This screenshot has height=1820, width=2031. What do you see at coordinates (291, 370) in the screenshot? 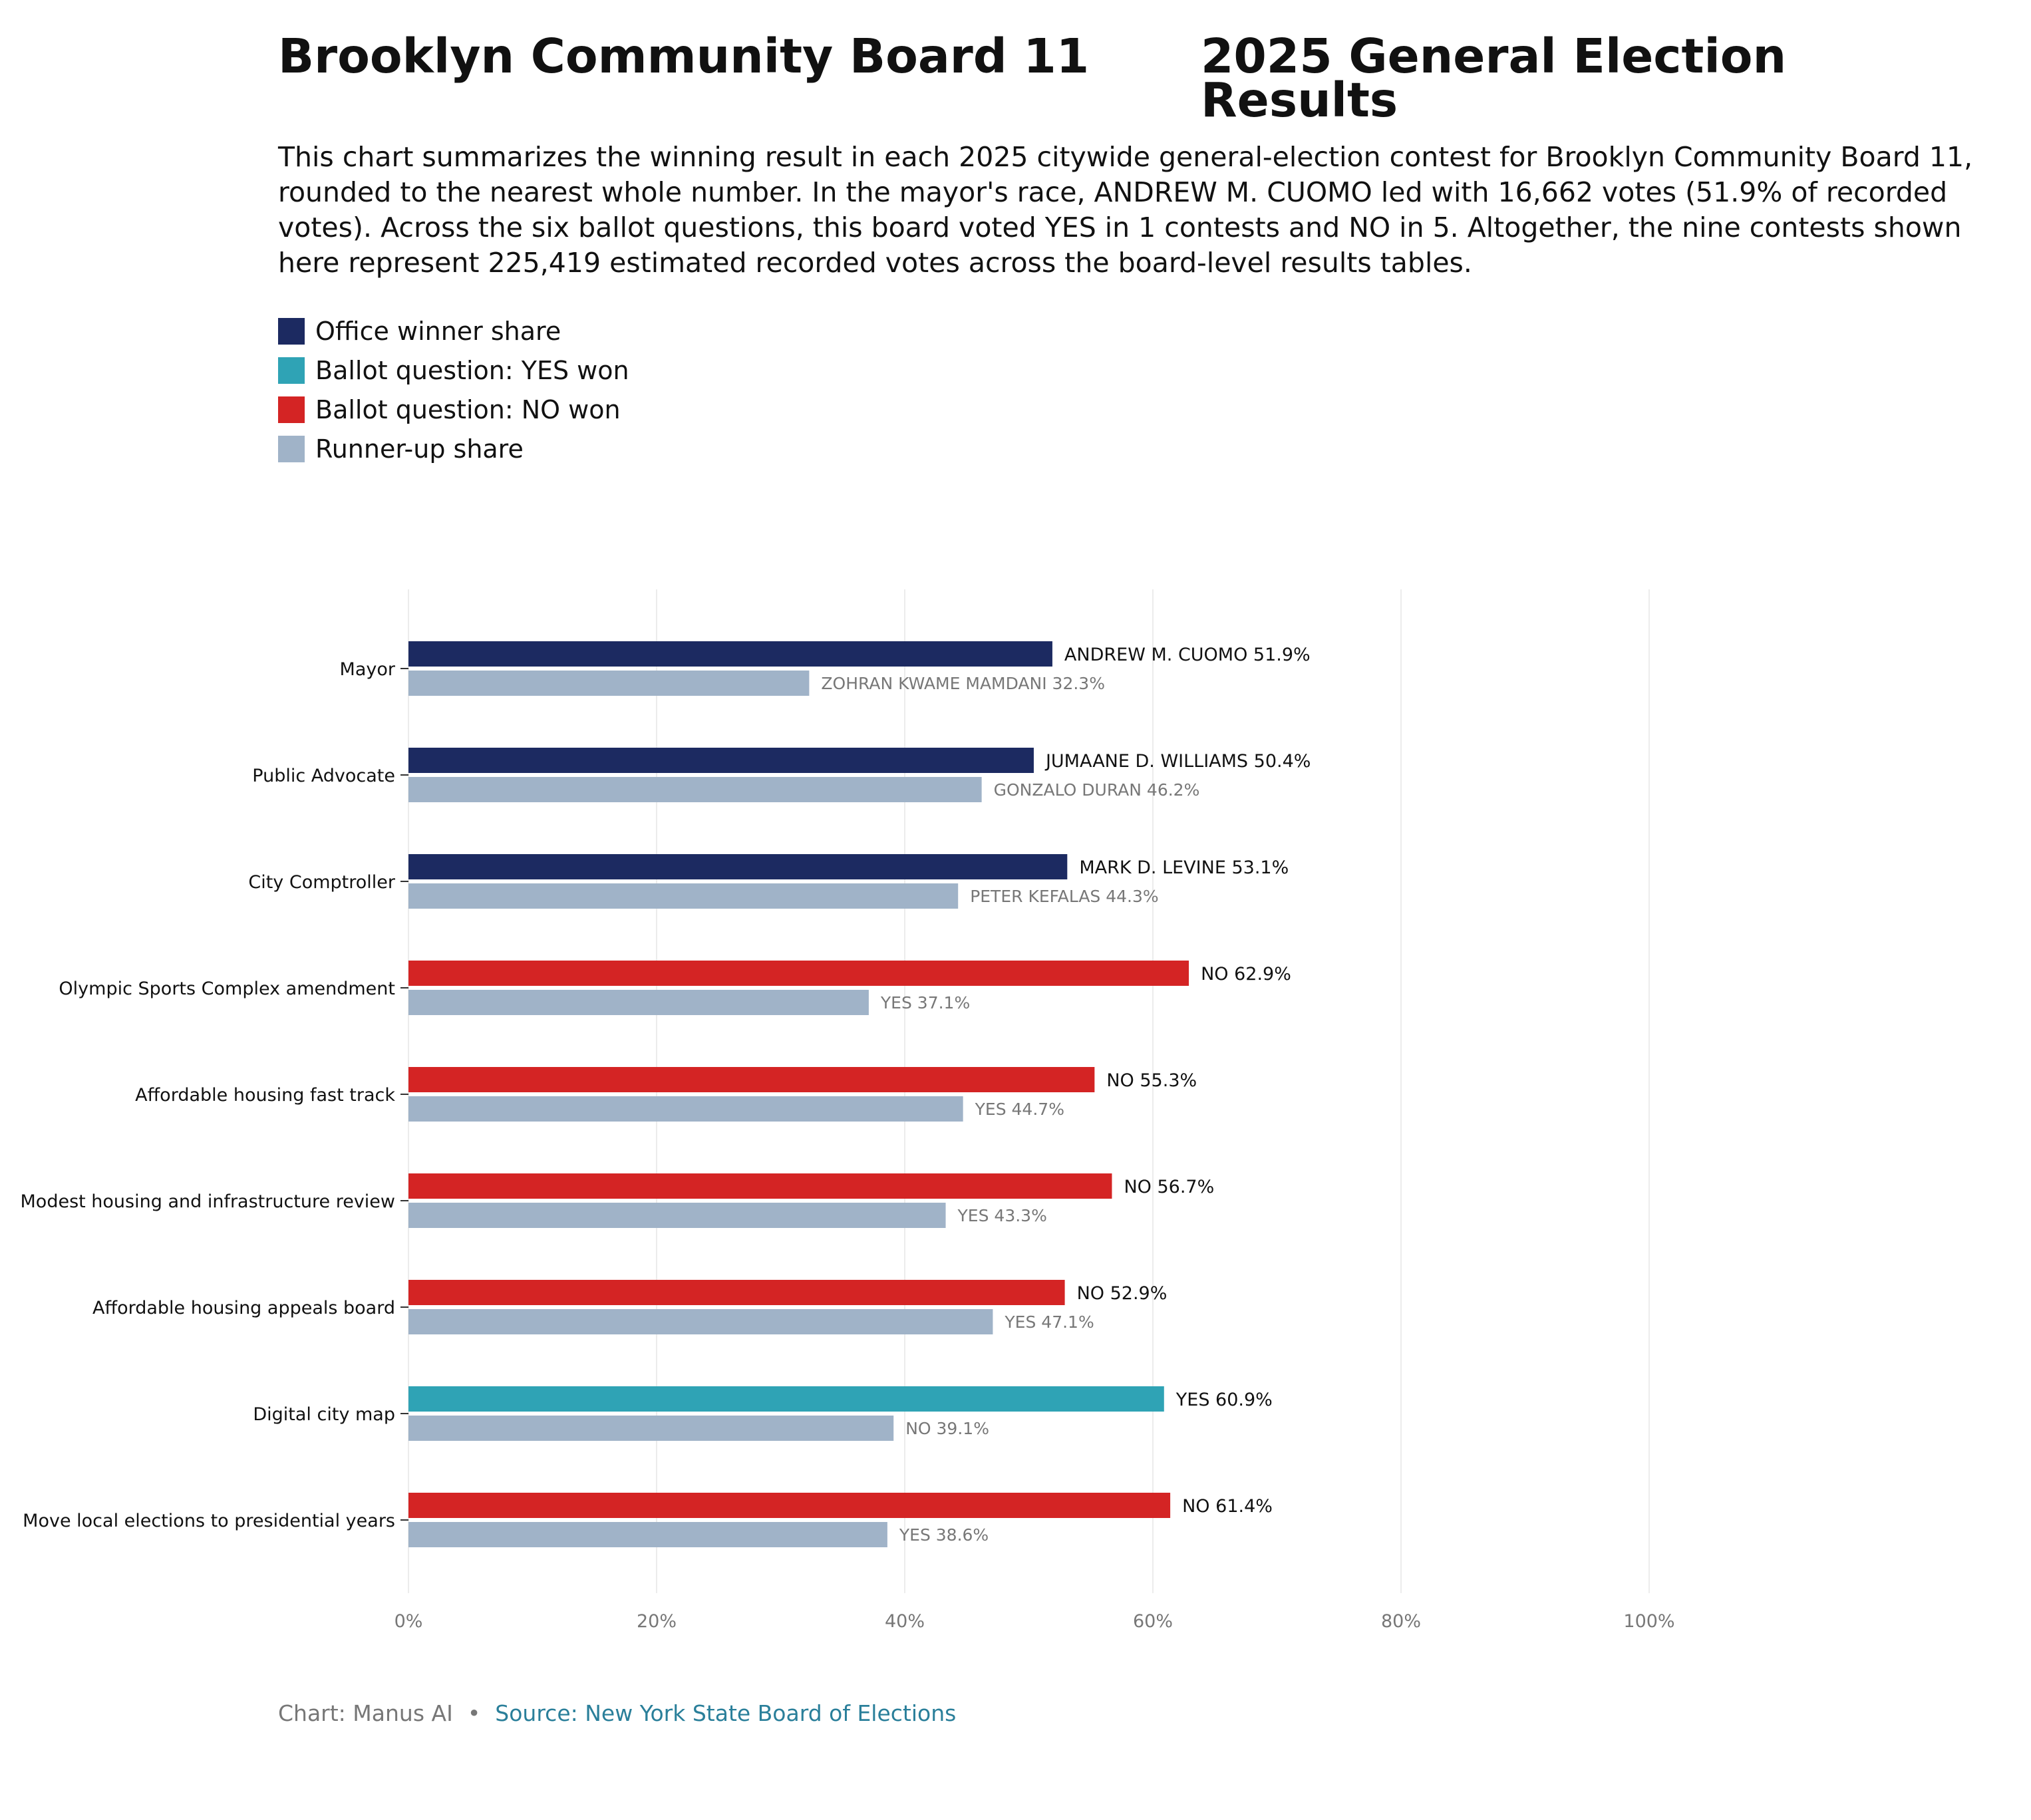
I see `legend-swatch-yes-won` at bounding box center [291, 370].